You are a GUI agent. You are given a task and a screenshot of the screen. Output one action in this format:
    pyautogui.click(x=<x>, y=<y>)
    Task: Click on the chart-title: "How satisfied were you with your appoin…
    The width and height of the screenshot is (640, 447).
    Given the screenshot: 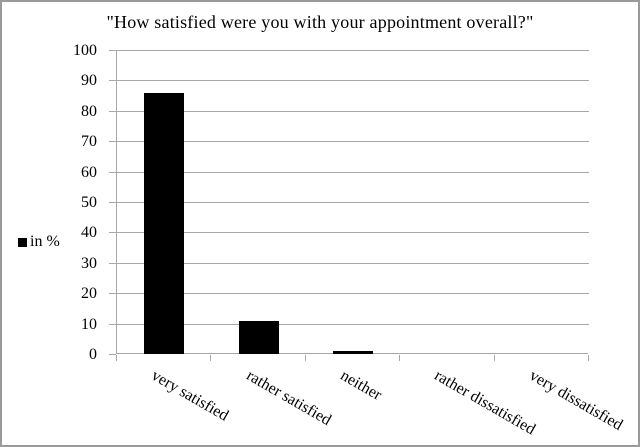 What is the action you would take?
    pyautogui.click(x=320, y=22)
    